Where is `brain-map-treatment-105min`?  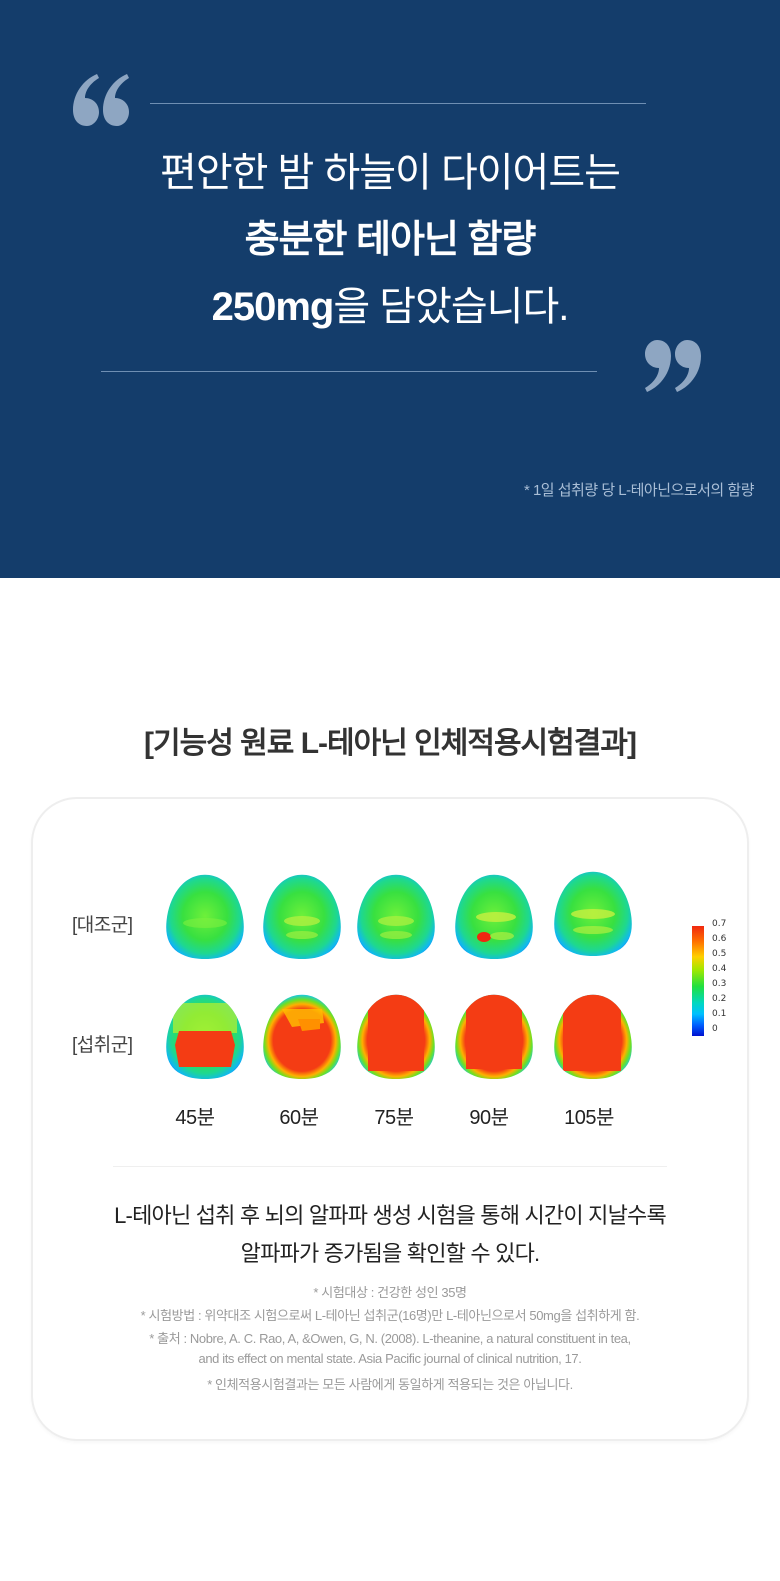 brain-map-treatment-105min is located at coordinates (593, 1036).